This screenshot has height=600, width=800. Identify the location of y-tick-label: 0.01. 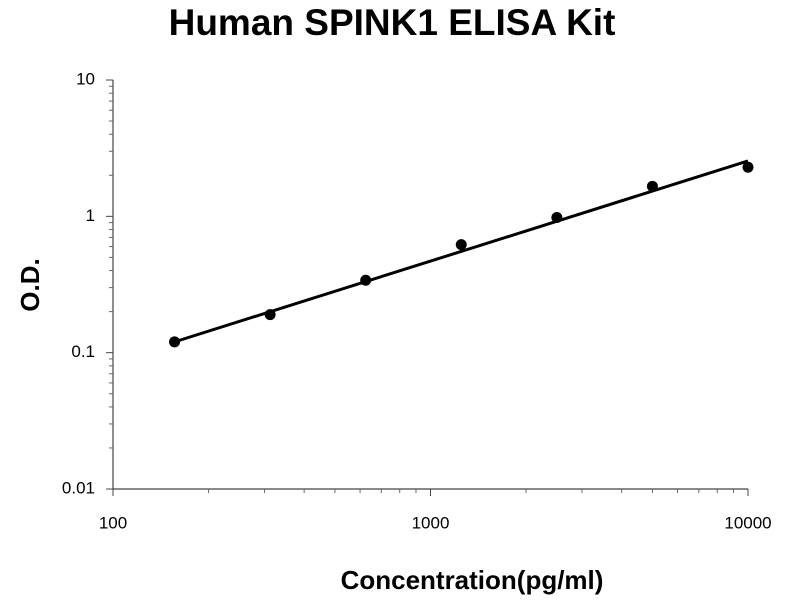
(78, 487).